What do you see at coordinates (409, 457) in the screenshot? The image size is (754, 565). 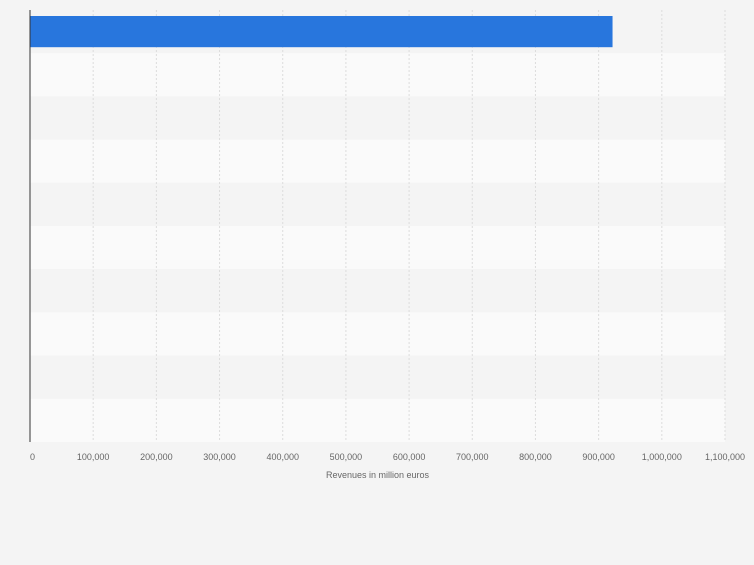 I see `x-tick-label: 600,000` at bounding box center [409, 457].